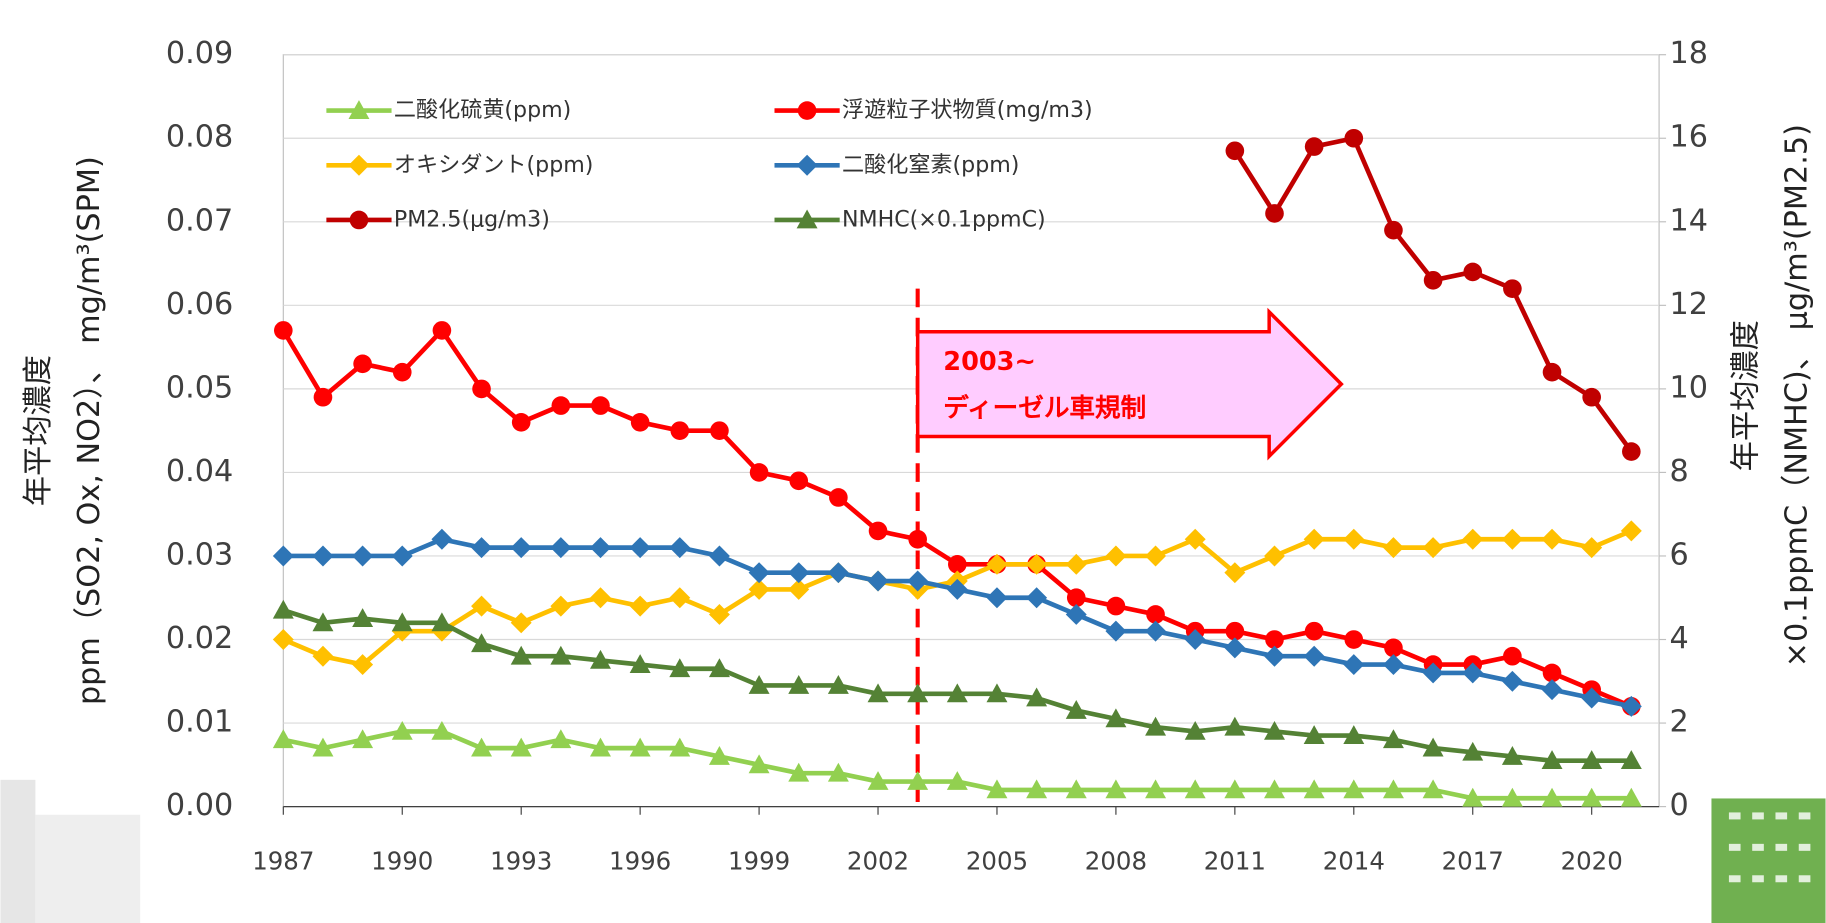 This screenshot has height=923, width=1826. Describe the element at coordinates (1116, 860) in the screenshot. I see `x-tick-label: 2008` at that location.